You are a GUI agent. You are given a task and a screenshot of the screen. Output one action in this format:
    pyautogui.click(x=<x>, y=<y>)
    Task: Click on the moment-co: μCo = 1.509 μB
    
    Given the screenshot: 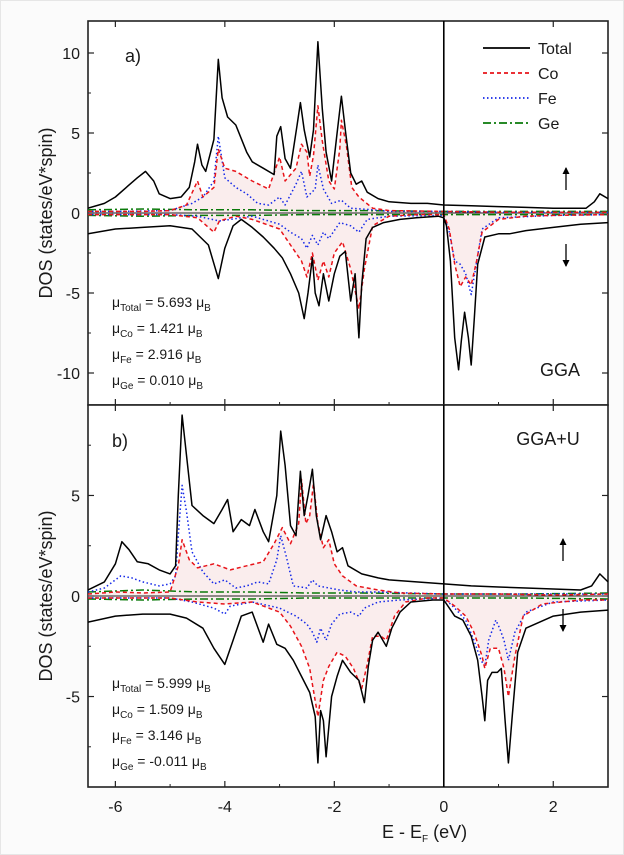 What is the action you would take?
    pyautogui.click(x=157, y=711)
    